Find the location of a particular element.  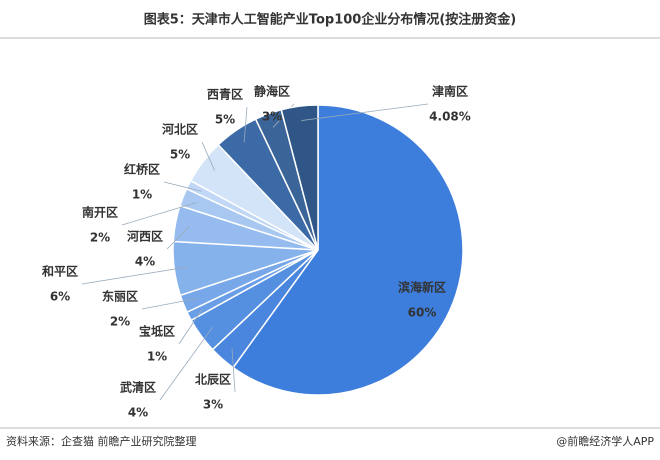

category-label: 静海区 is located at coordinates (272, 91).